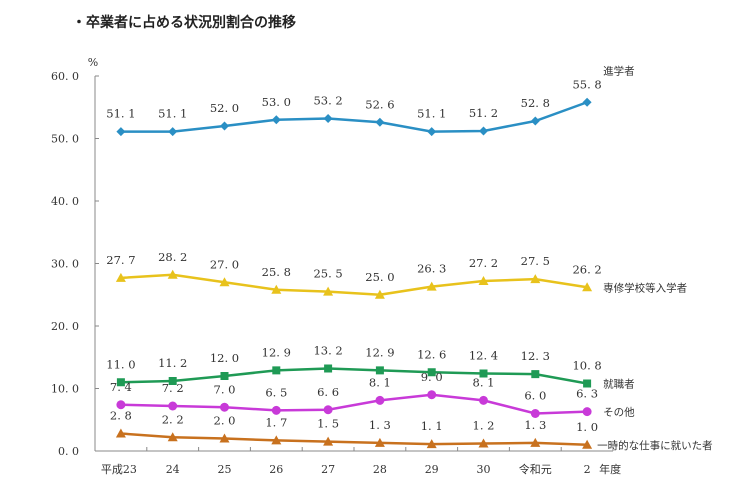 The height and width of the screenshot is (498, 740). Describe the element at coordinates (380, 469) in the screenshot. I see `x-tick-label: 28` at that location.